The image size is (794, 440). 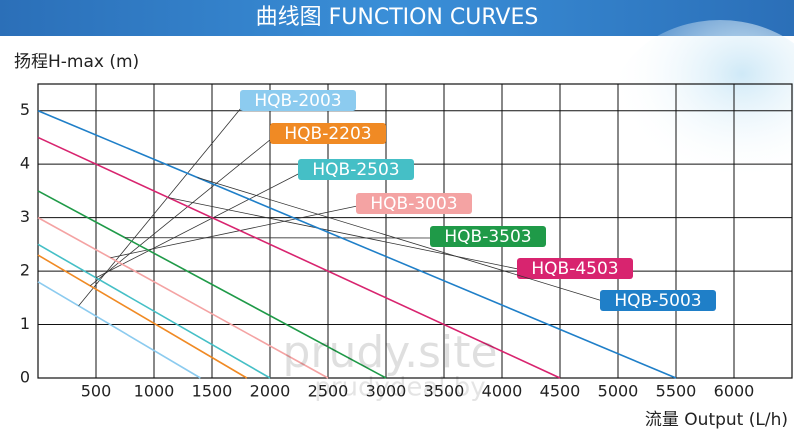 What do you see at coordinates (702, 110) in the screenshot?
I see `water-splash` at bounding box center [702, 110].